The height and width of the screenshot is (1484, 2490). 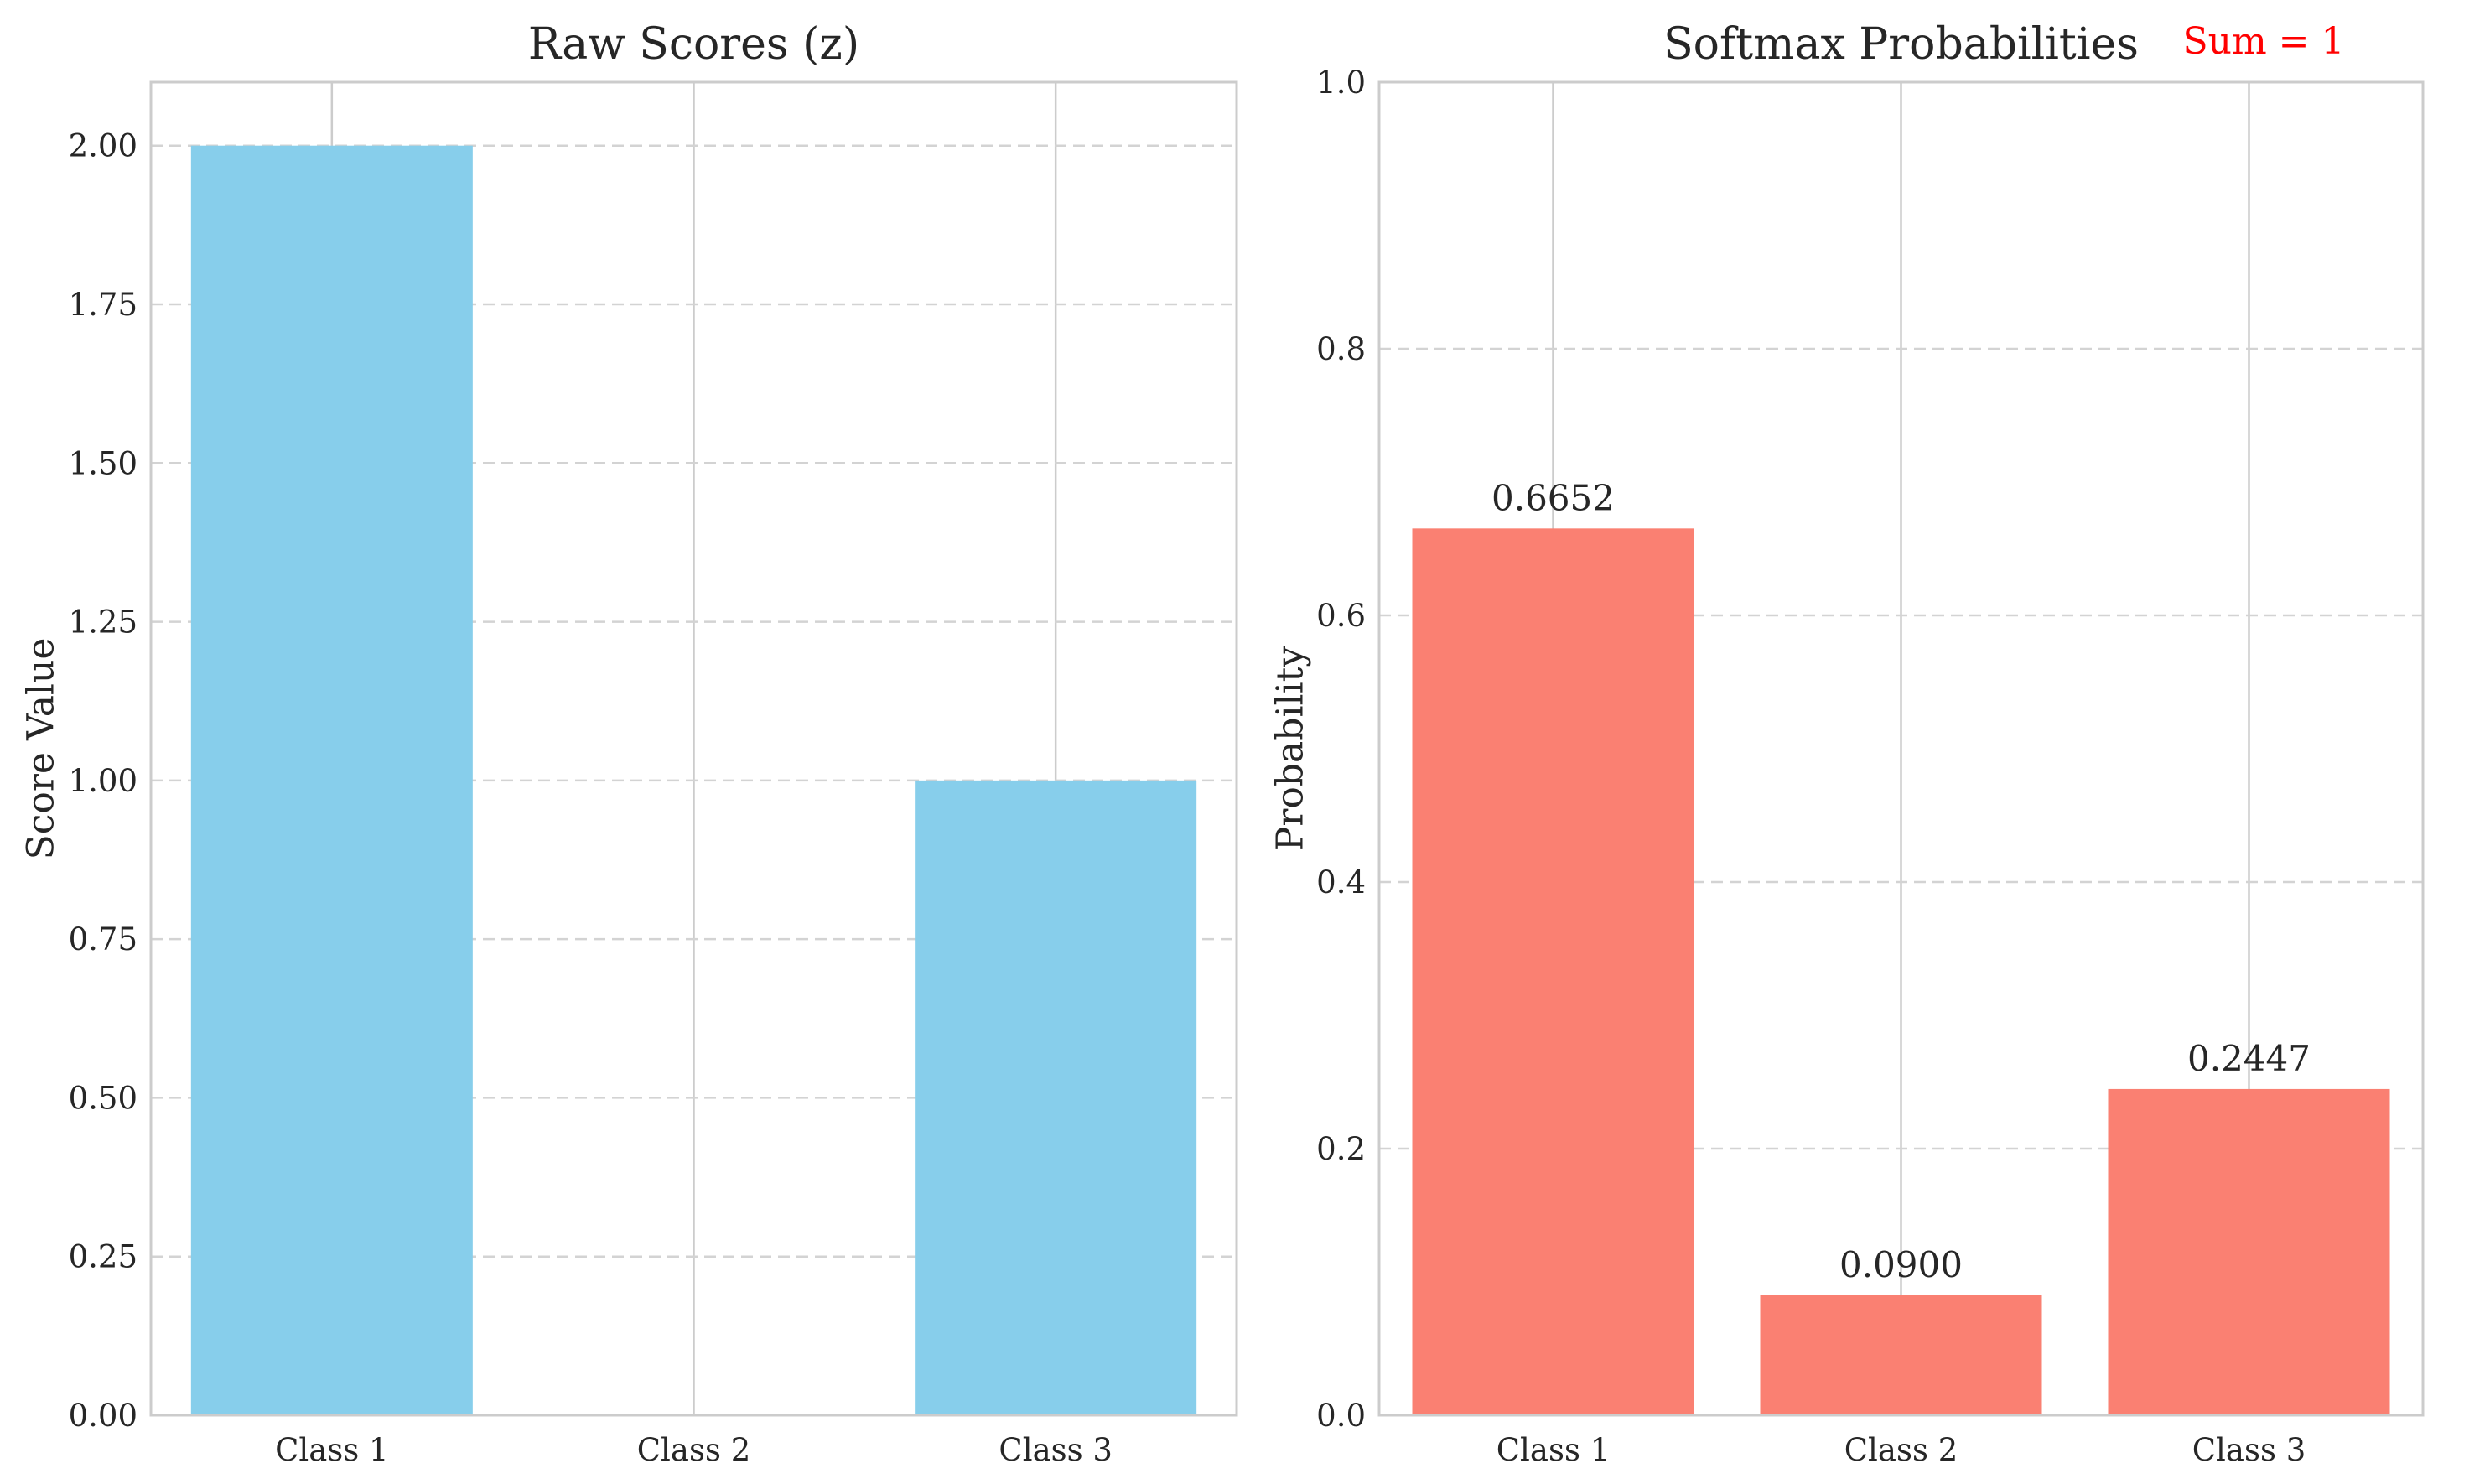 What do you see at coordinates (103, 781) in the screenshot?
I see `y-tick-label: 1.00` at bounding box center [103, 781].